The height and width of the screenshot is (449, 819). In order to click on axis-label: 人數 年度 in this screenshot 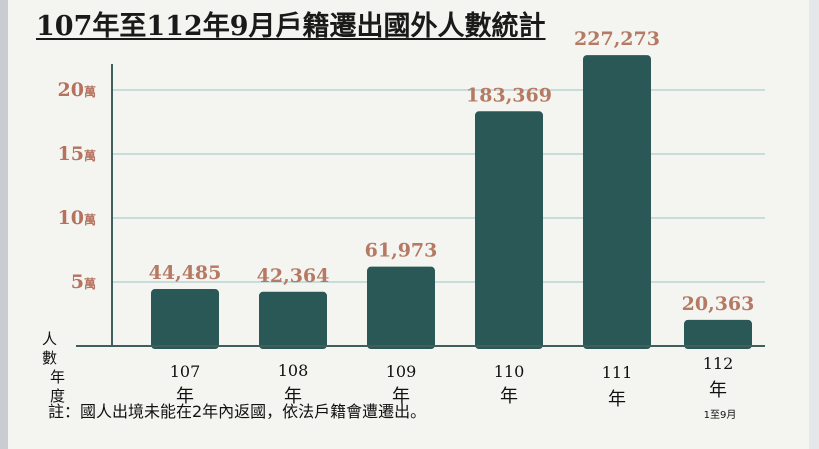, I will do `click(56, 368)`.